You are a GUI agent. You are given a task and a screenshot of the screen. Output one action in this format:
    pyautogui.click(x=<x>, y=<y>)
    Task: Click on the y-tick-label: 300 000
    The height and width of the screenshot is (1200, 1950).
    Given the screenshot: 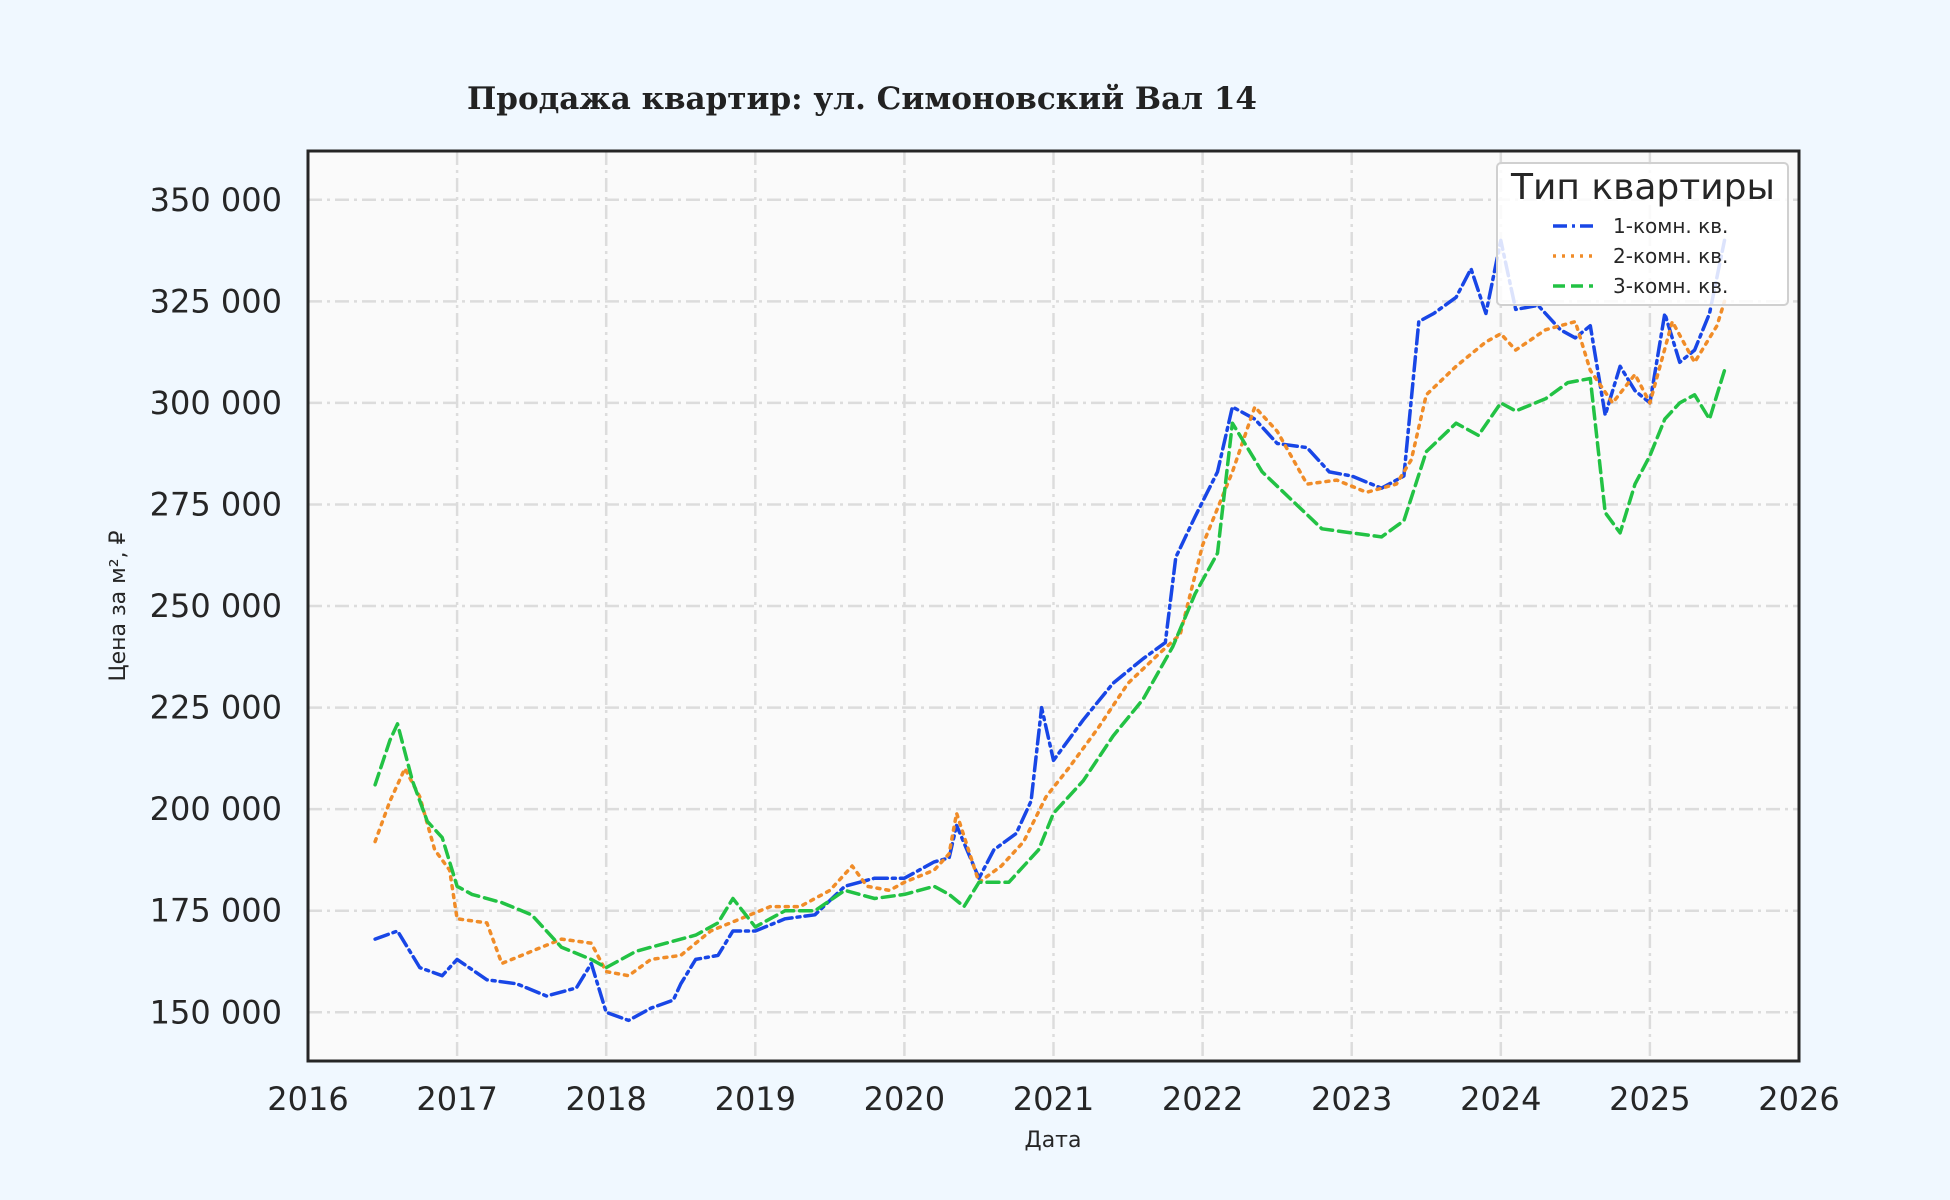 What is the action you would take?
    pyautogui.click(x=216, y=403)
    